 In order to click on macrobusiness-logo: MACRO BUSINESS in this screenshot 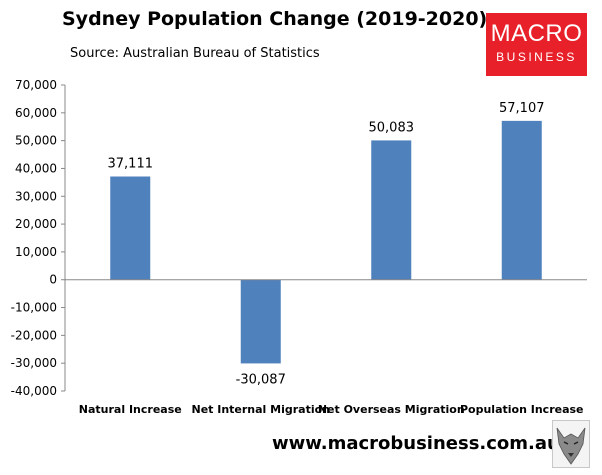, I will do `click(536, 44)`.